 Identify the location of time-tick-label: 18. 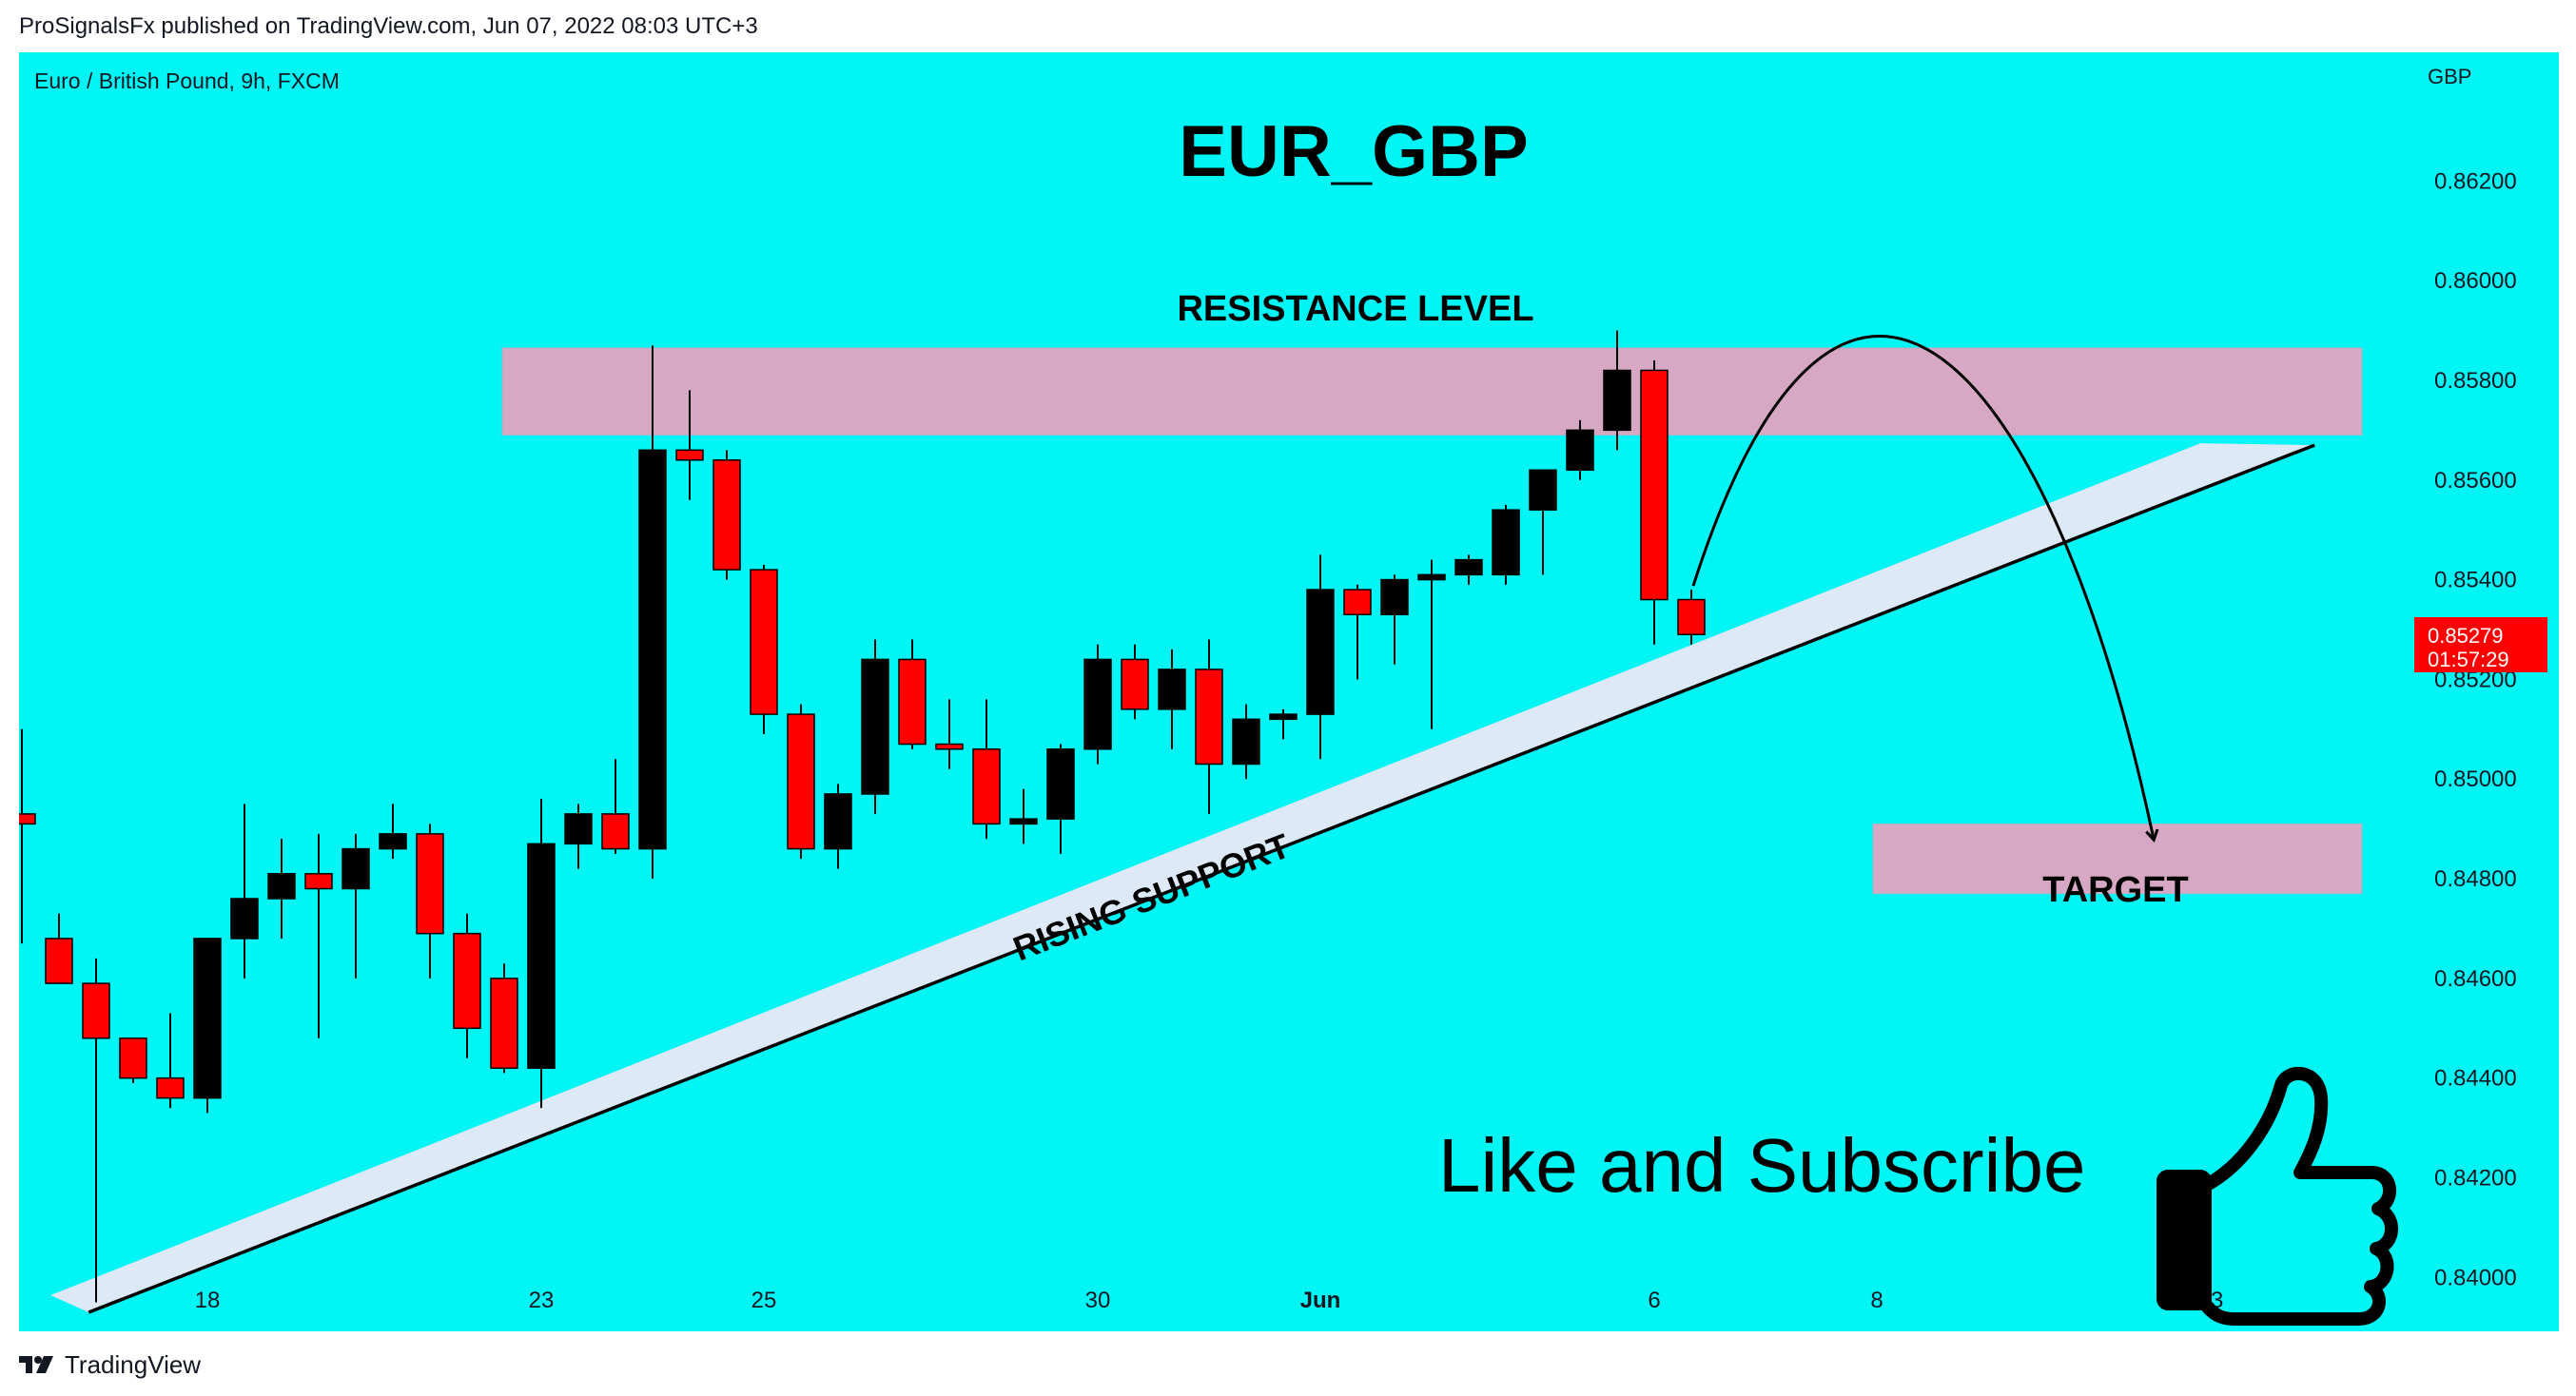
(208, 1300).